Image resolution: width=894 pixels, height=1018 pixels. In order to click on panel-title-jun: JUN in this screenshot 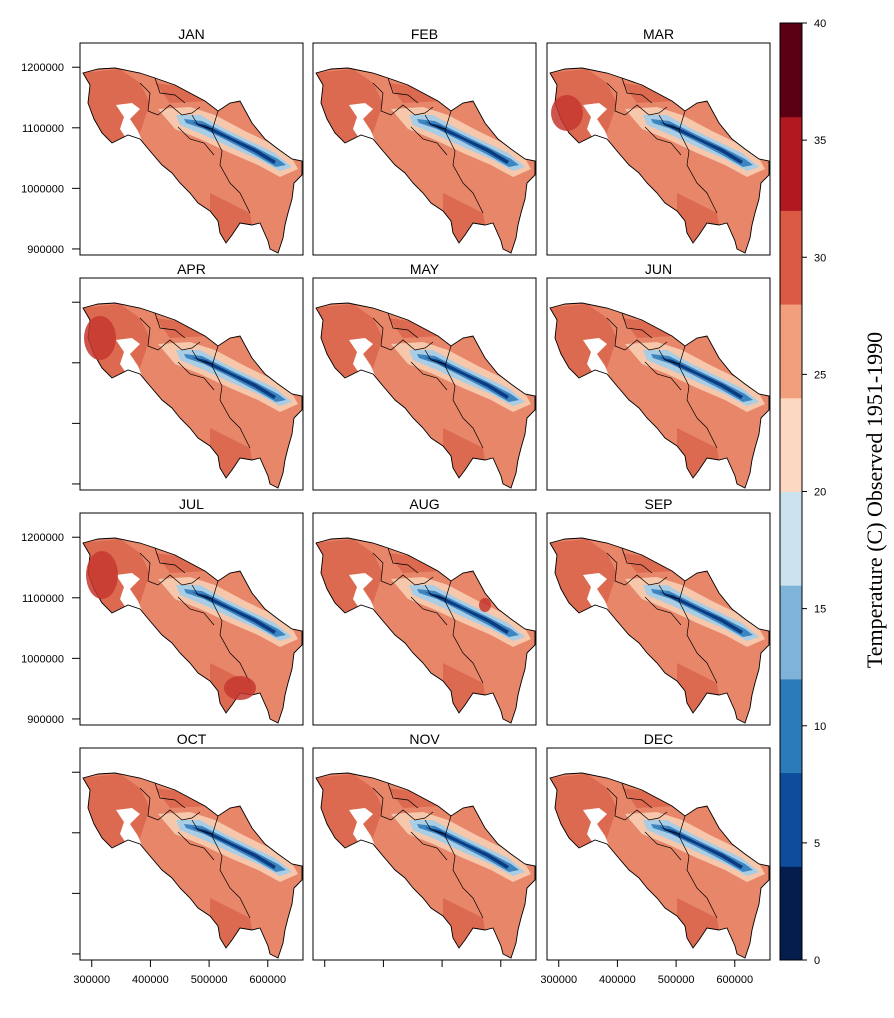, I will do `click(658, 269)`.